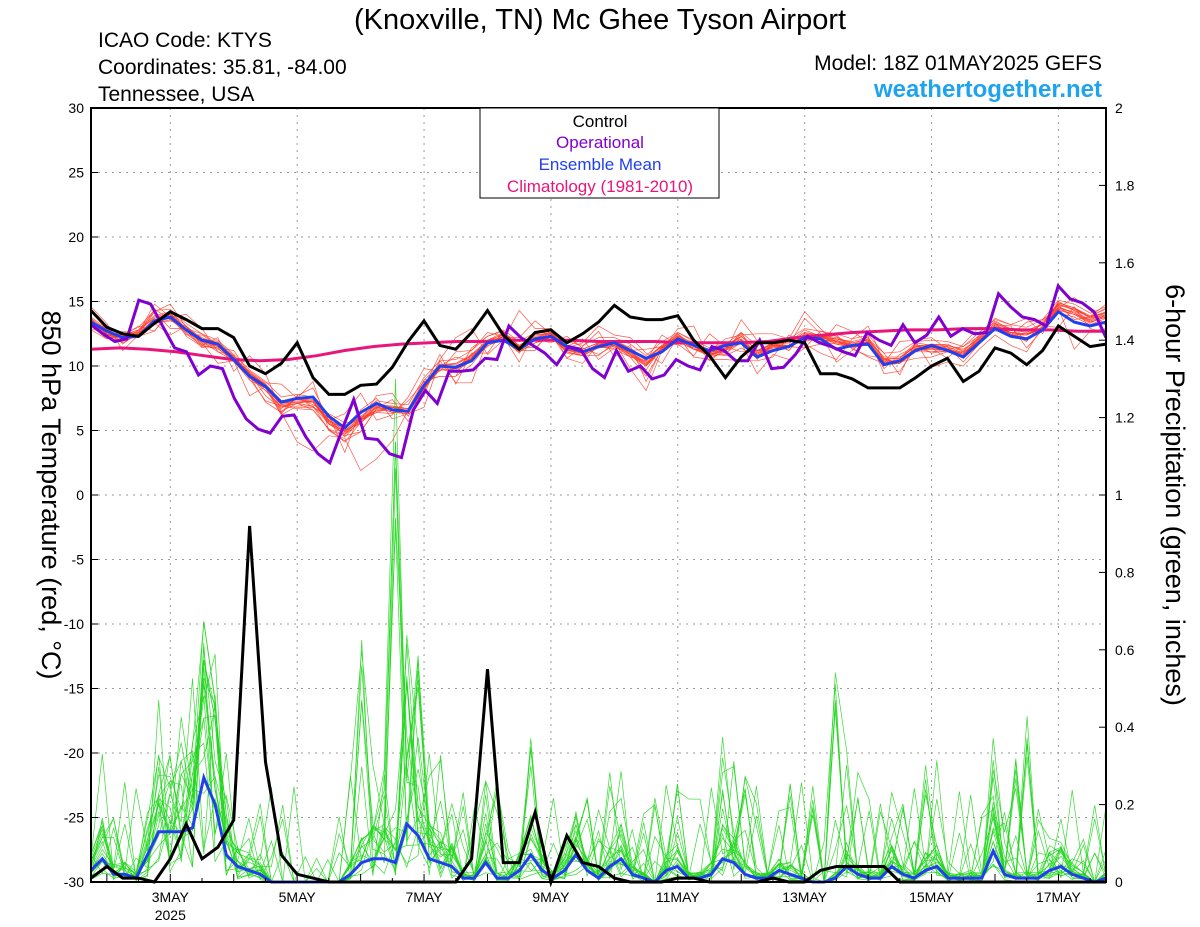 The height and width of the screenshot is (927, 1200). What do you see at coordinates (678, 897) in the screenshot?
I see `x-tick-label: 11MAY` at bounding box center [678, 897].